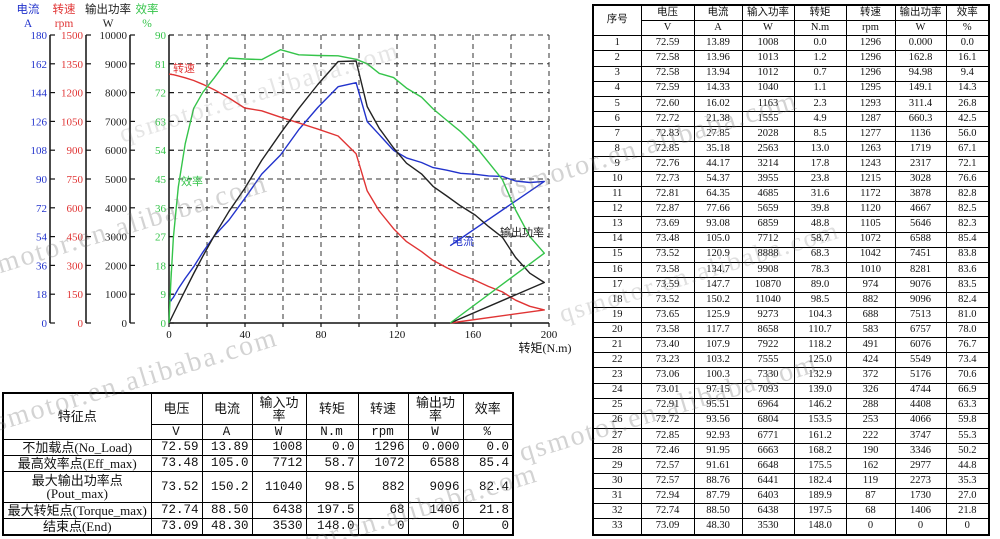  I want to click on y-tick-label: 1050, so click(72, 122).